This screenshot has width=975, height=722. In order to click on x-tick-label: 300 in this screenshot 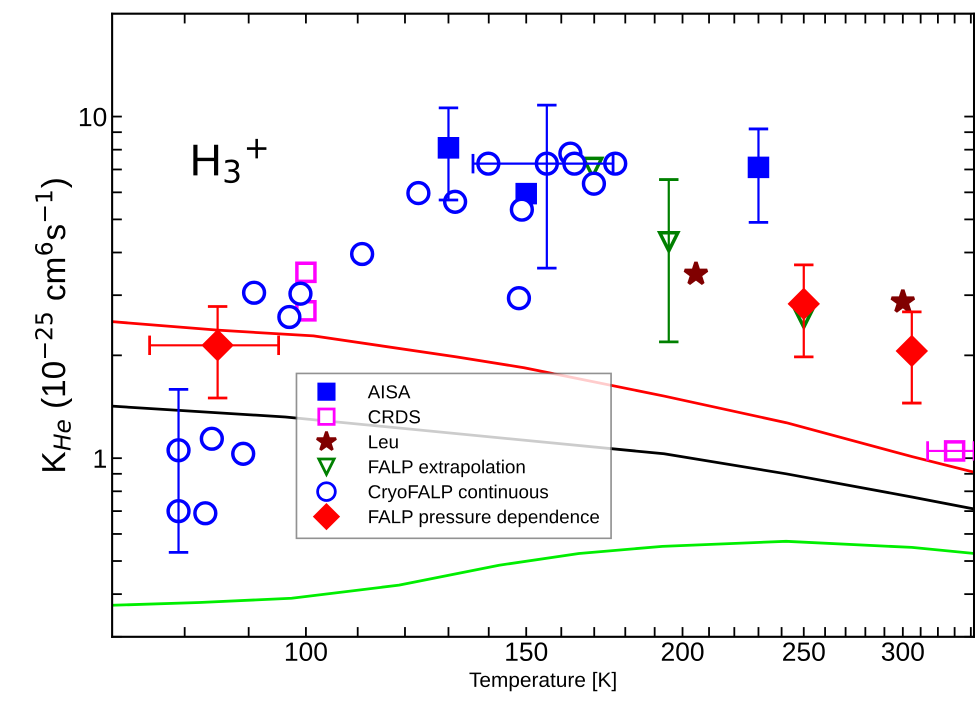, I will do `click(903, 652)`.